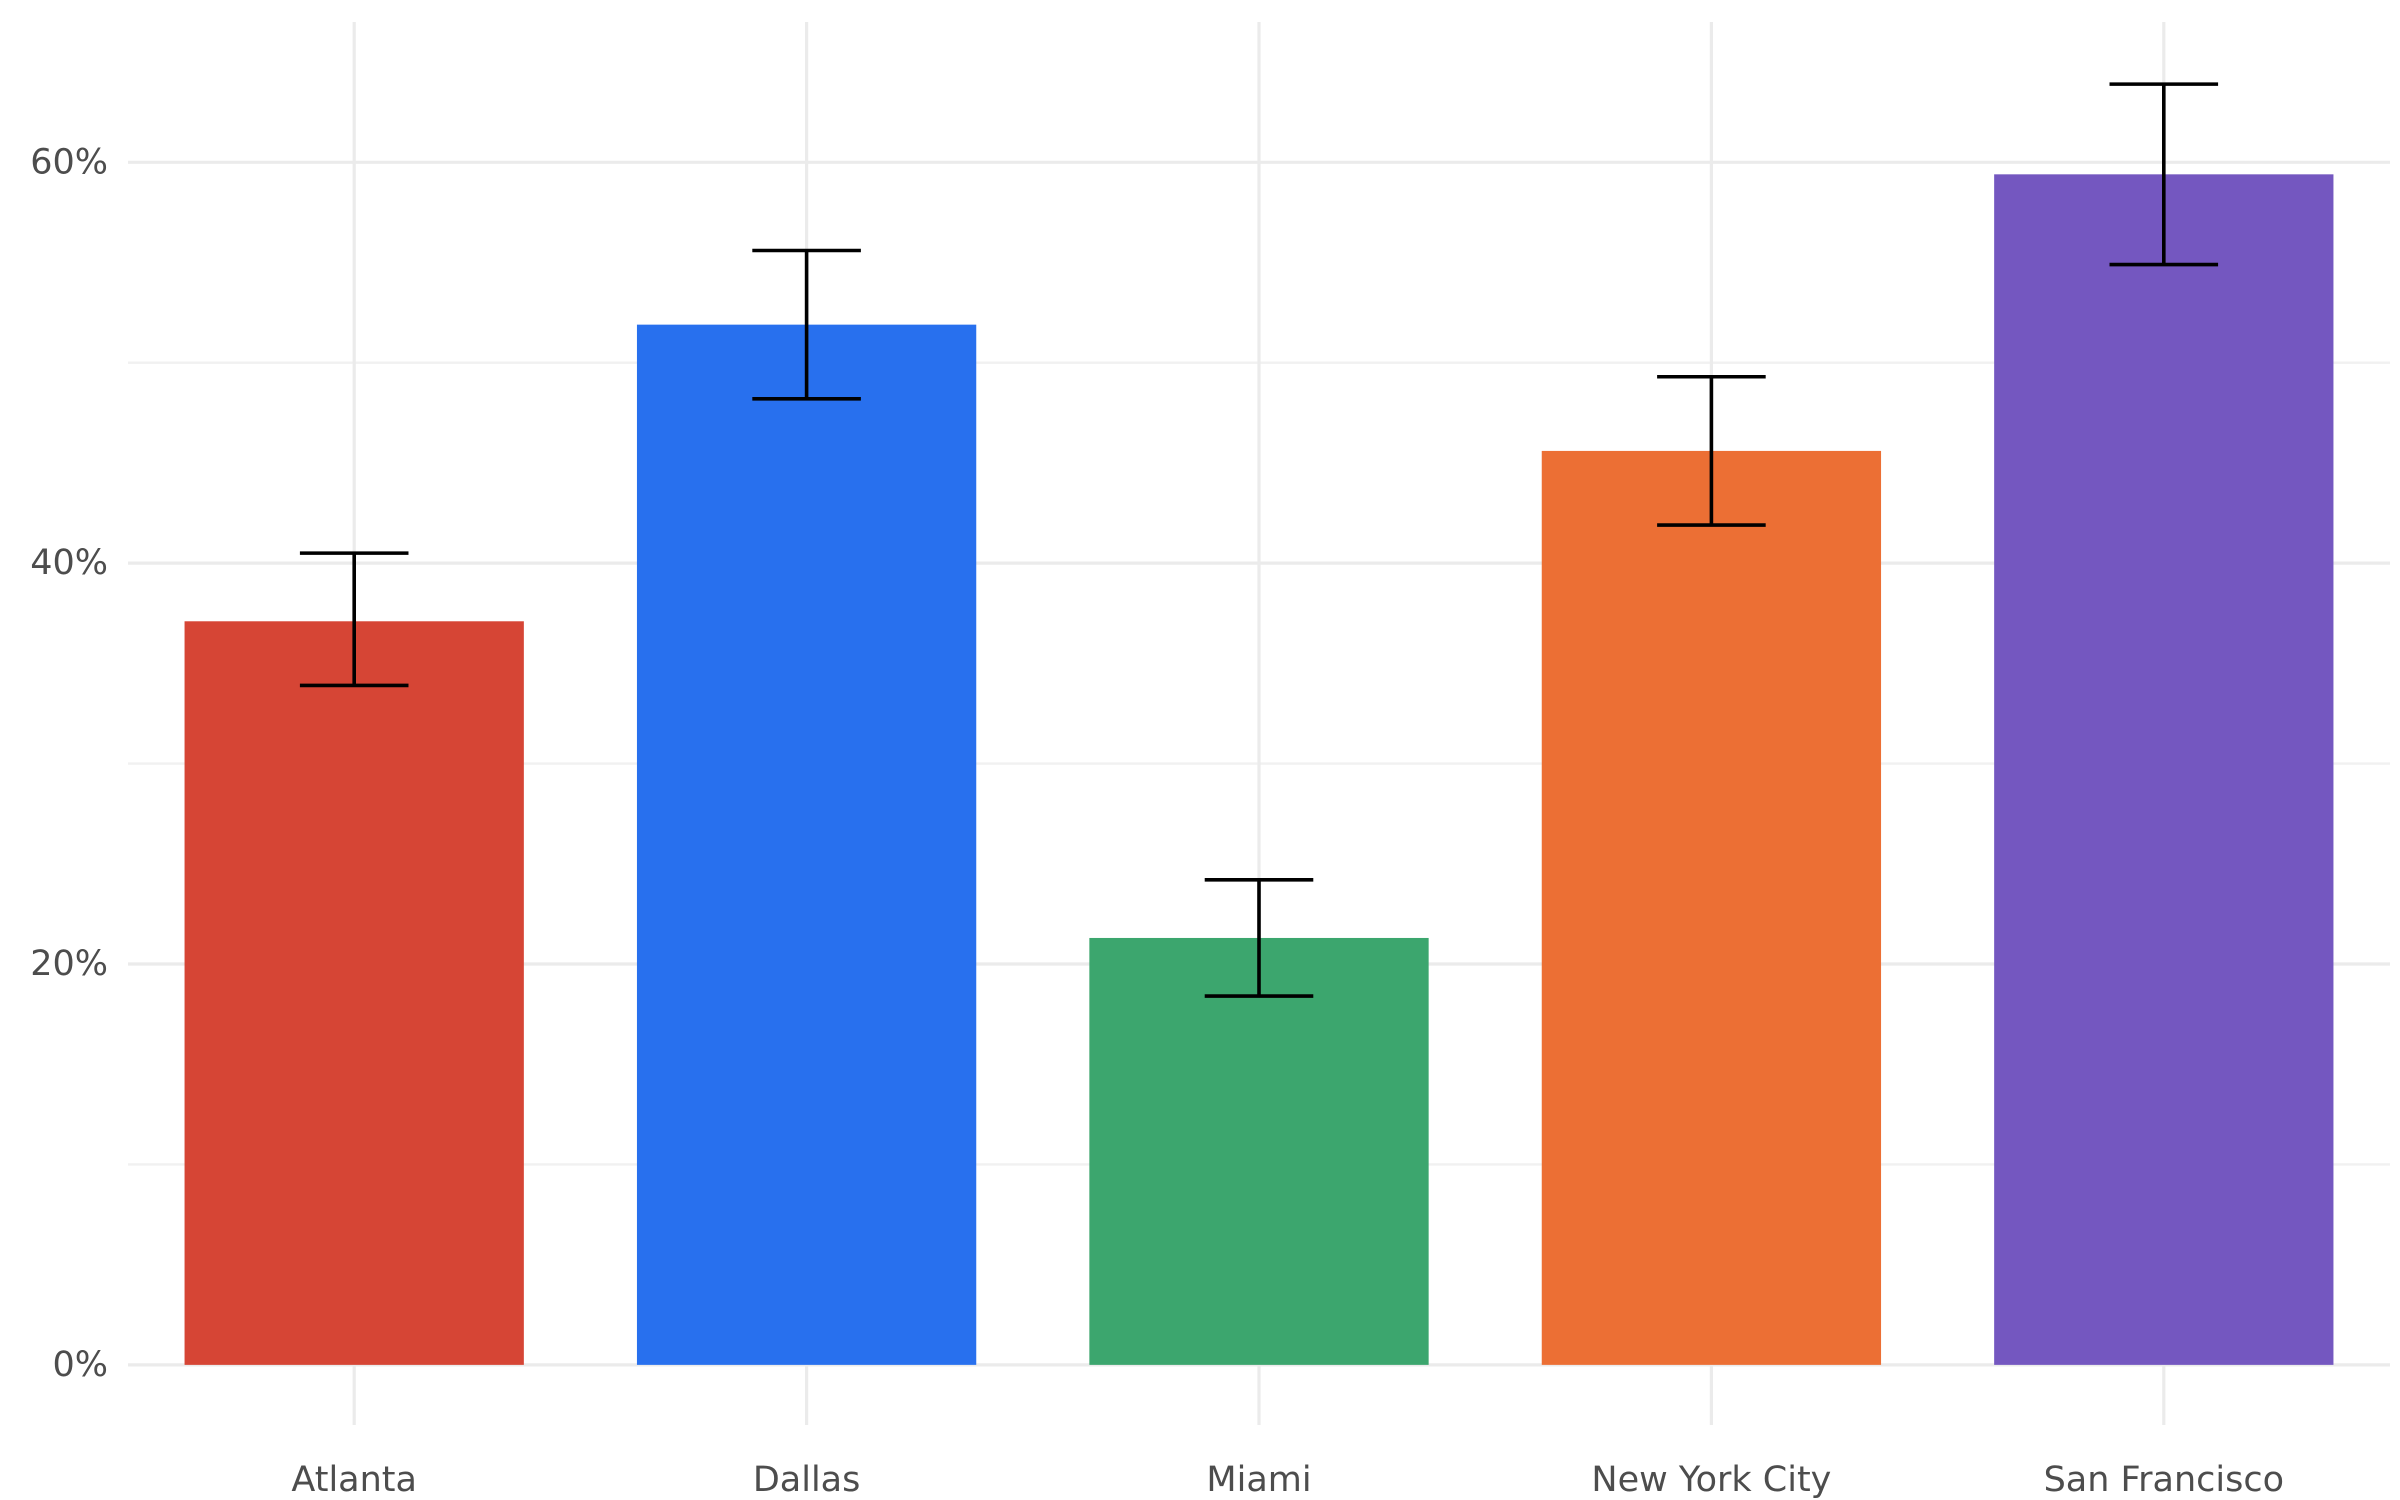 The image size is (2400, 1500). Describe the element at coordinates (354, 619) in the screenshot. I see `error-bar-atlanta` at that location.